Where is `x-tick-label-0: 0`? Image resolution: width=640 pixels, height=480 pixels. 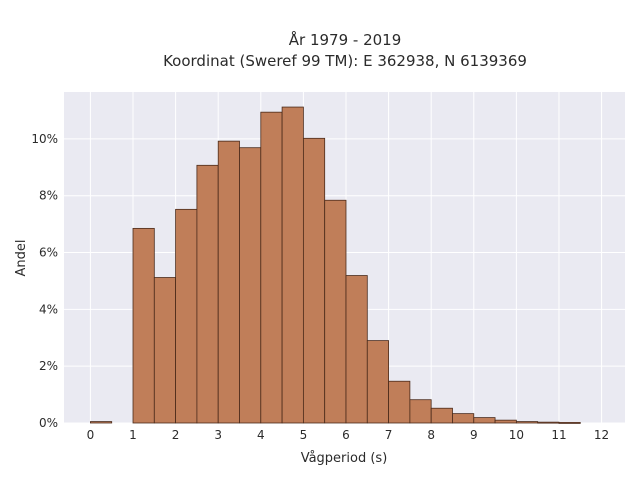 x-tick-label-0: 0 is located at coordinates (91, 435).